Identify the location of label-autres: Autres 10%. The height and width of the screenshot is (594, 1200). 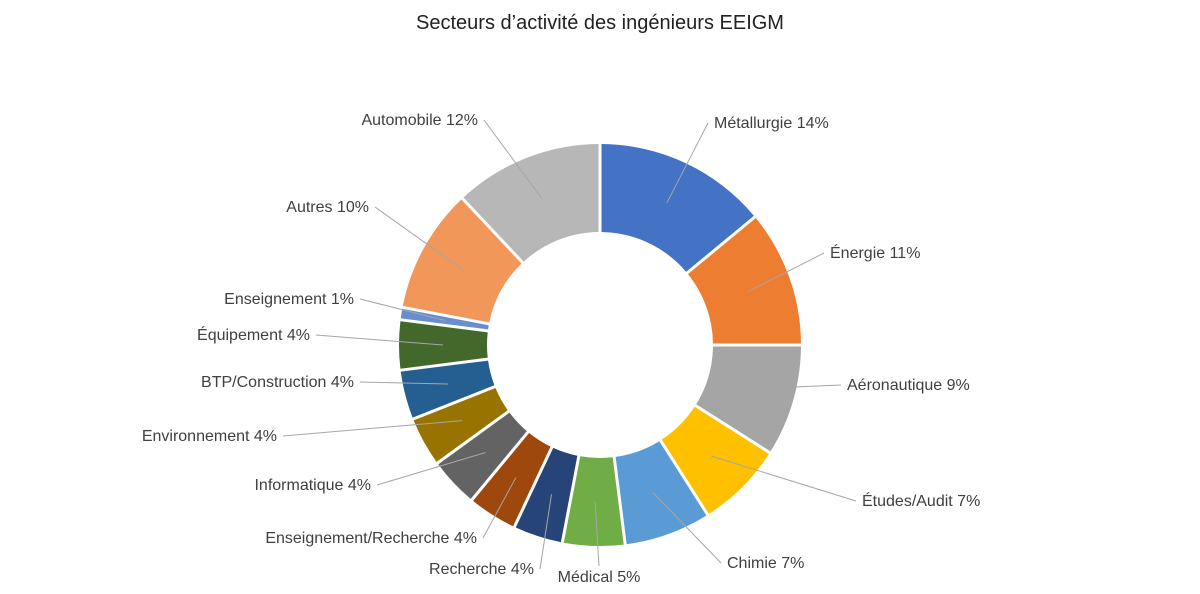
(327, 207).